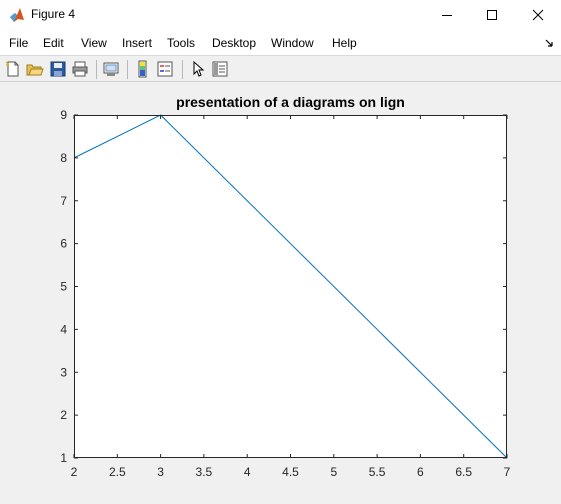  I want to click on matlab-icon, so click(17, 15).